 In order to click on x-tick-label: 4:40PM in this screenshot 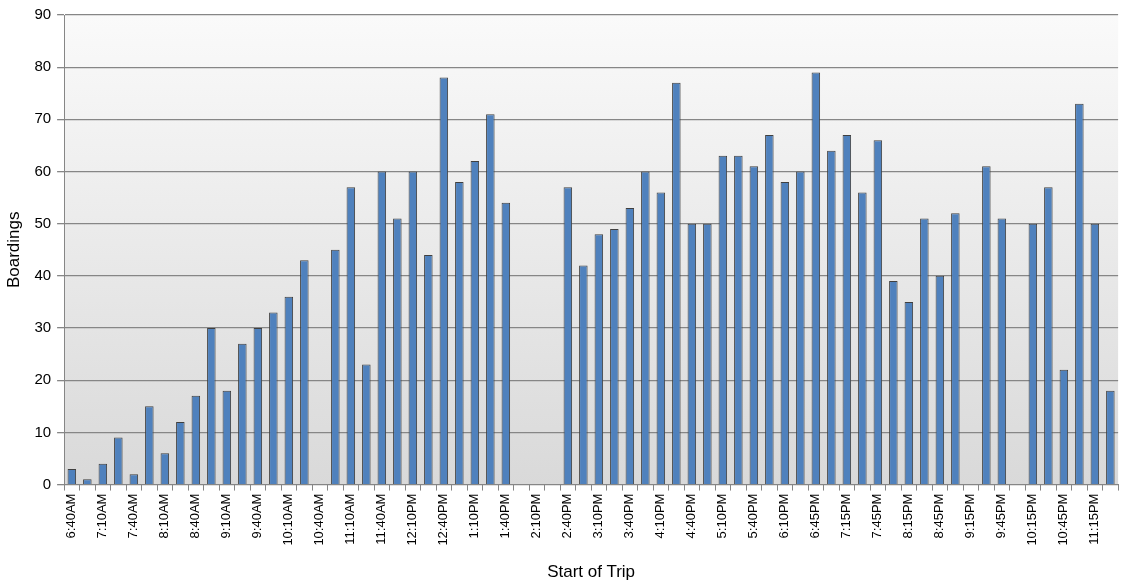, I will do `click(691, 516)`.